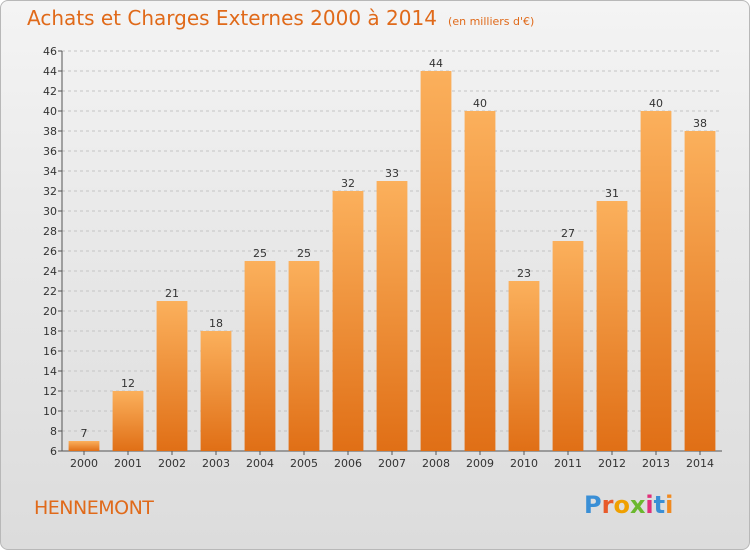 This screenshot has height=550, width=750. I want to click on x-tick-label: 2012, so click(612, 463).